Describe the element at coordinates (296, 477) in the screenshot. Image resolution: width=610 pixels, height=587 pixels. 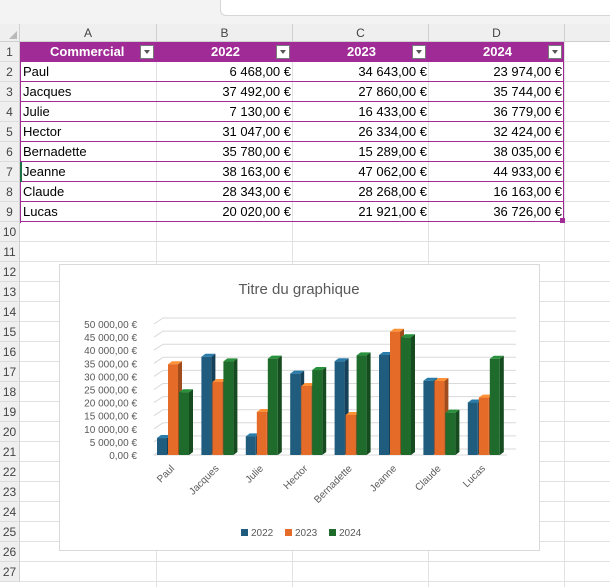
I see `x-tick-label: Hector` at that location.